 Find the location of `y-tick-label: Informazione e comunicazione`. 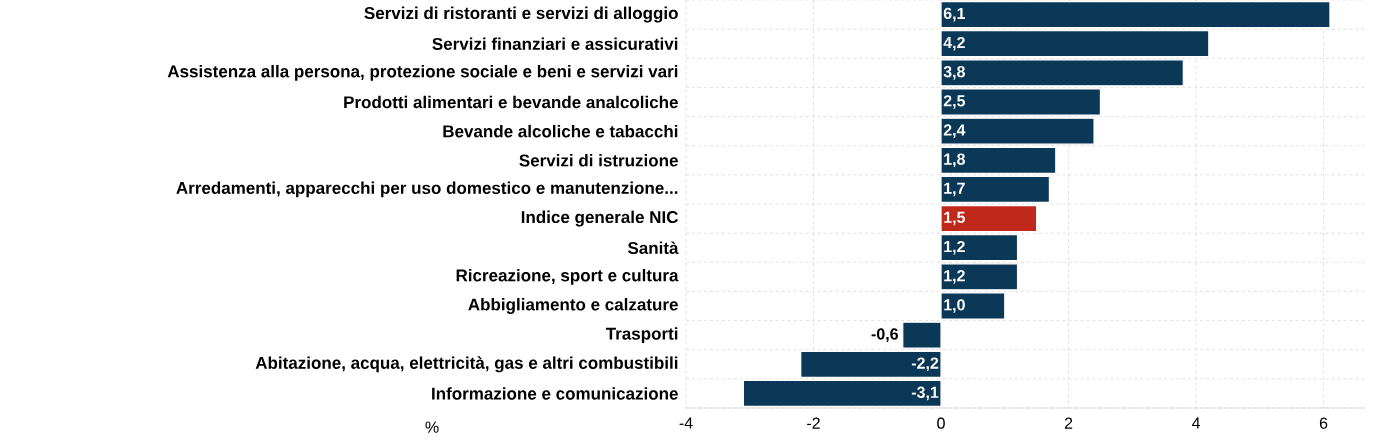

y-tick-label: Informazione e comunicazione is located at coordinates (555, 393).